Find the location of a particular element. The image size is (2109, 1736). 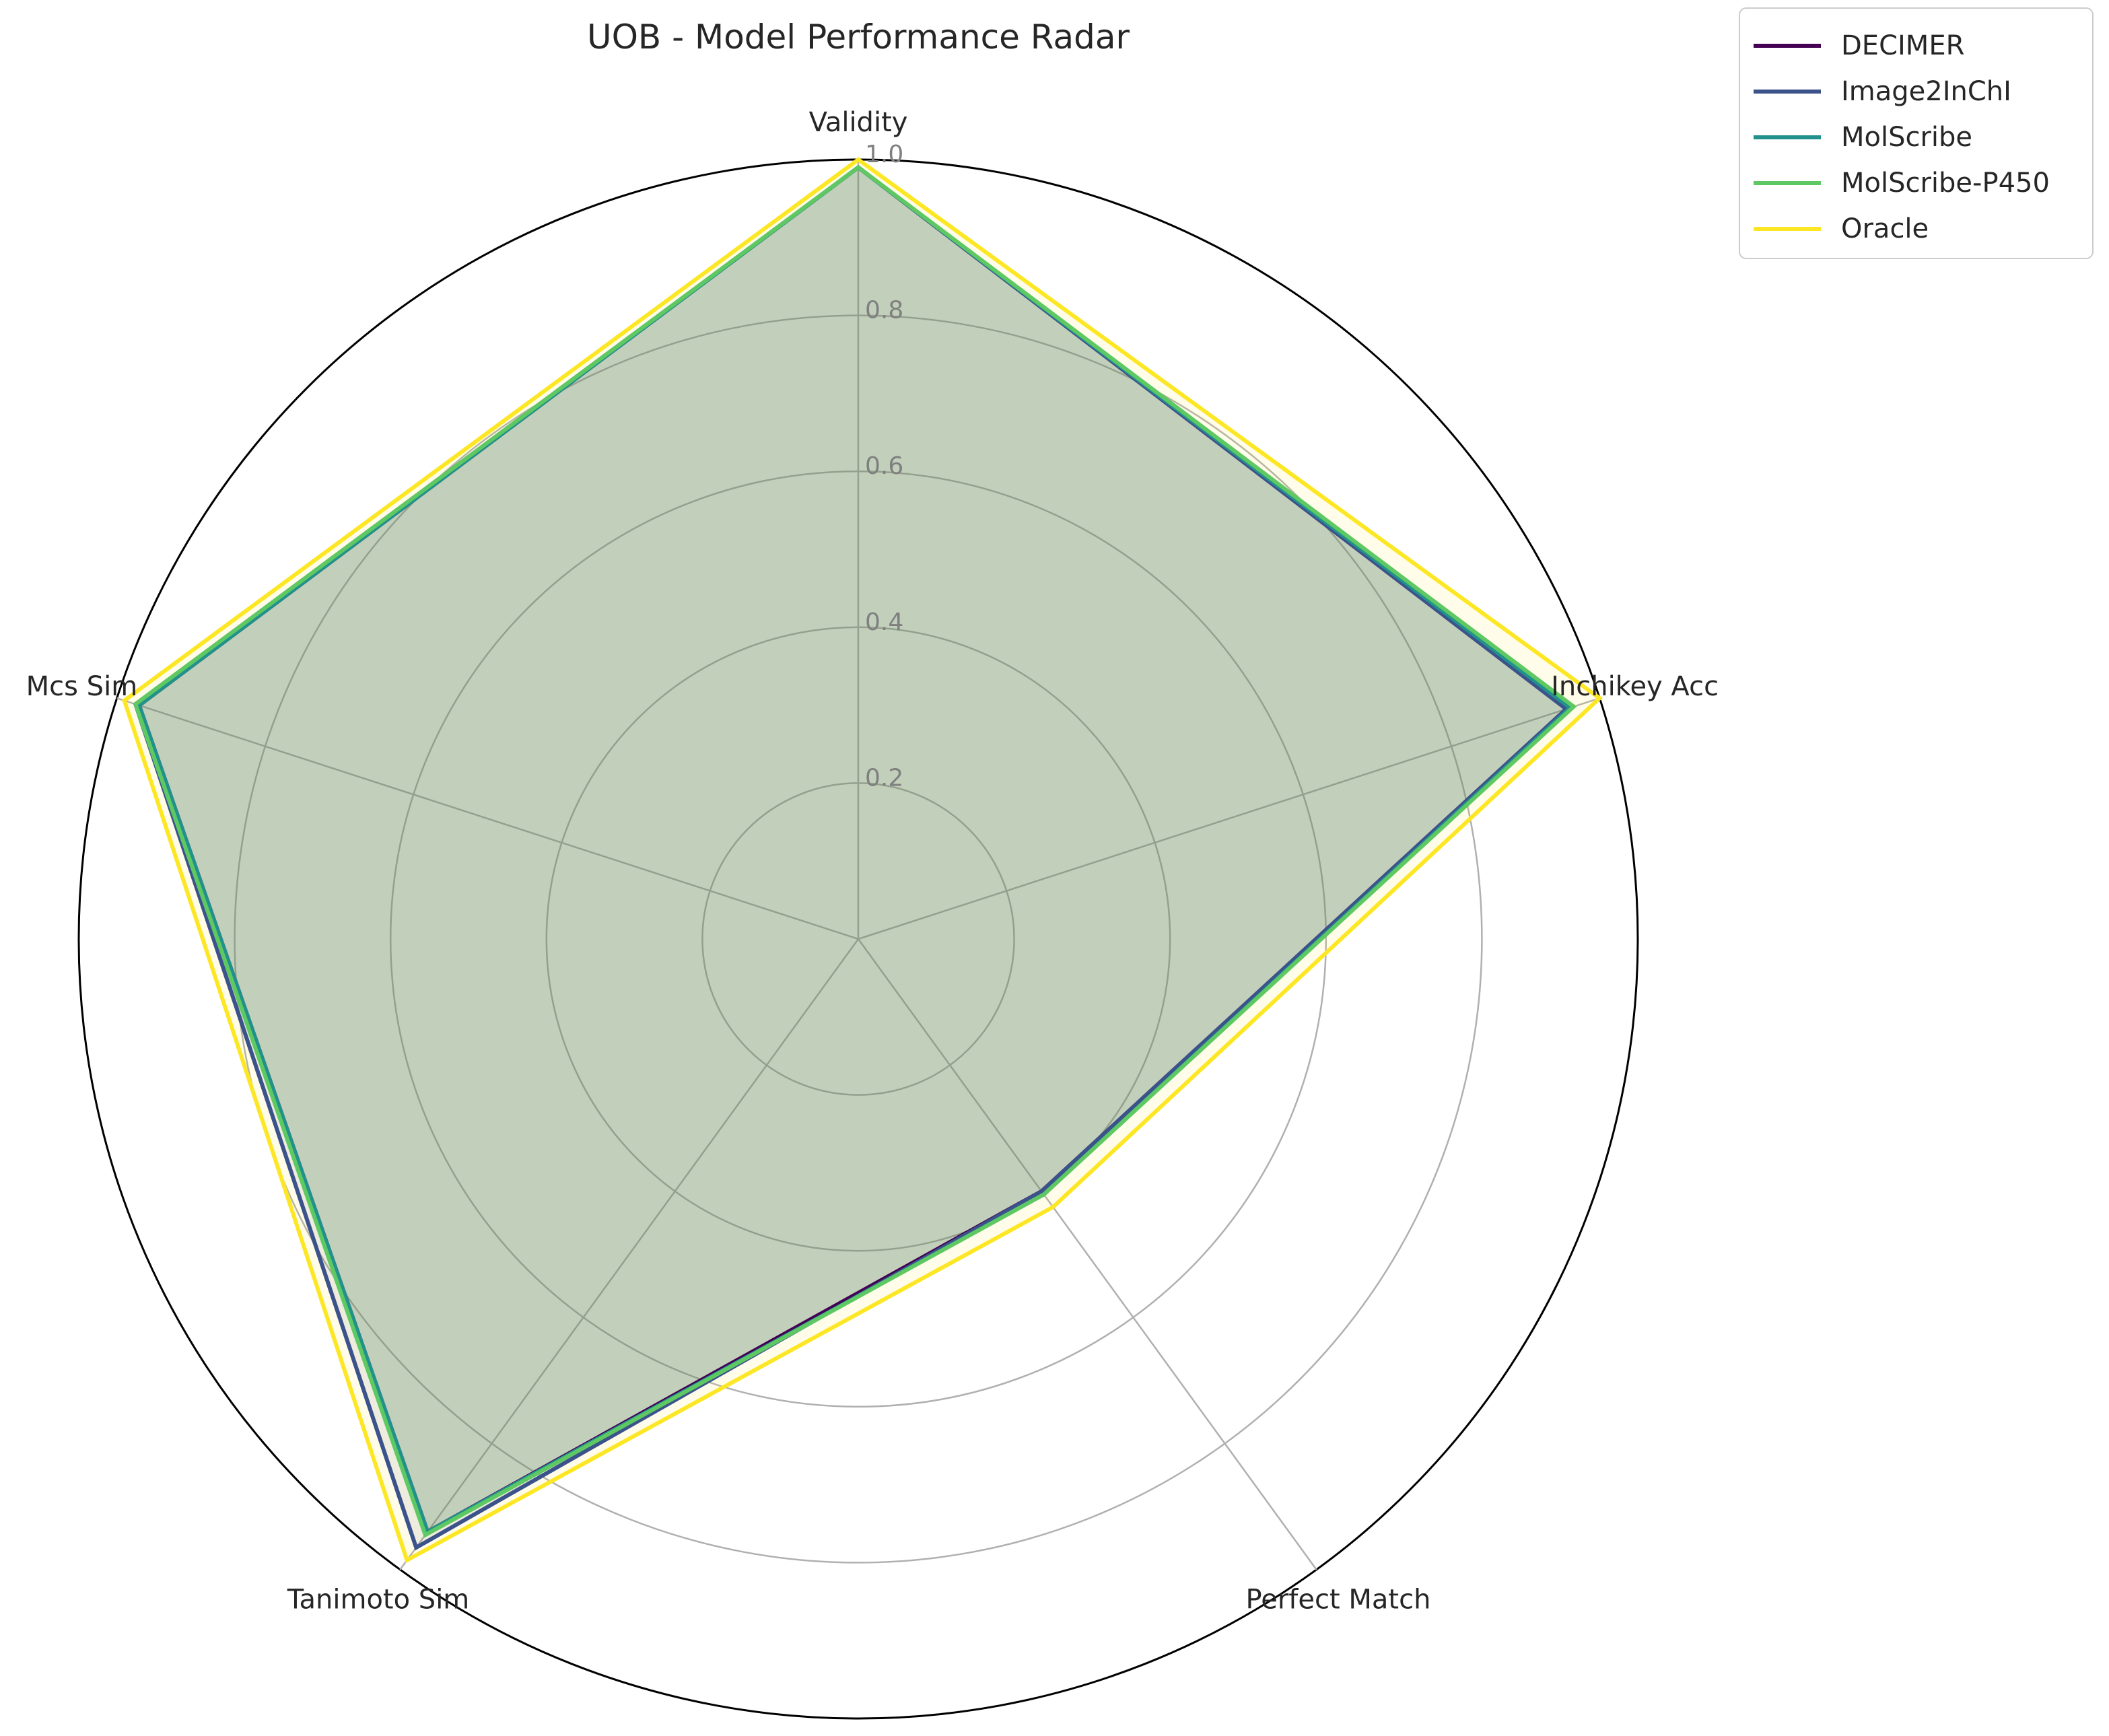

legend-frame is located at coordinates (1917, 133).